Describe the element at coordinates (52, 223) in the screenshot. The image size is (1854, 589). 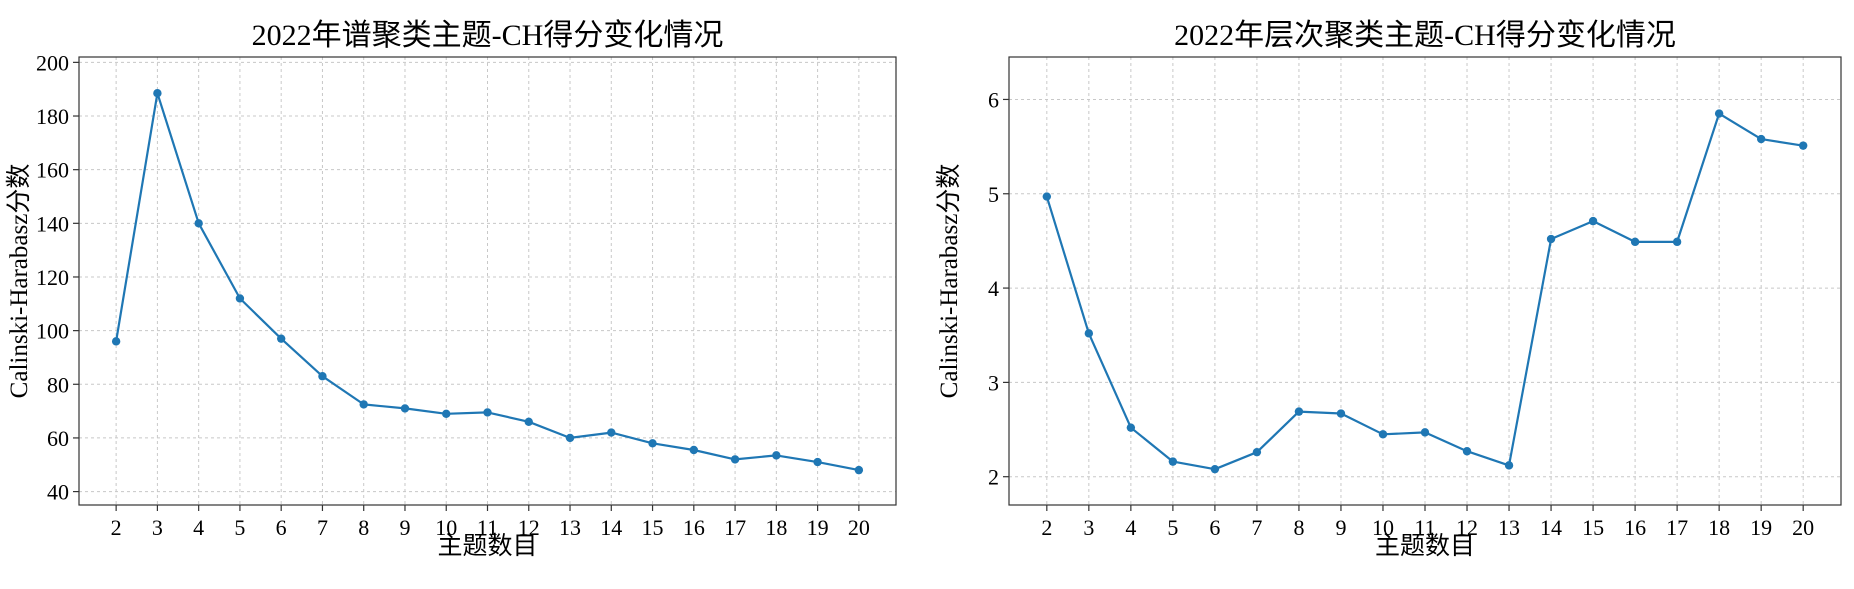
I see `y-tick-label: 140` at that location.